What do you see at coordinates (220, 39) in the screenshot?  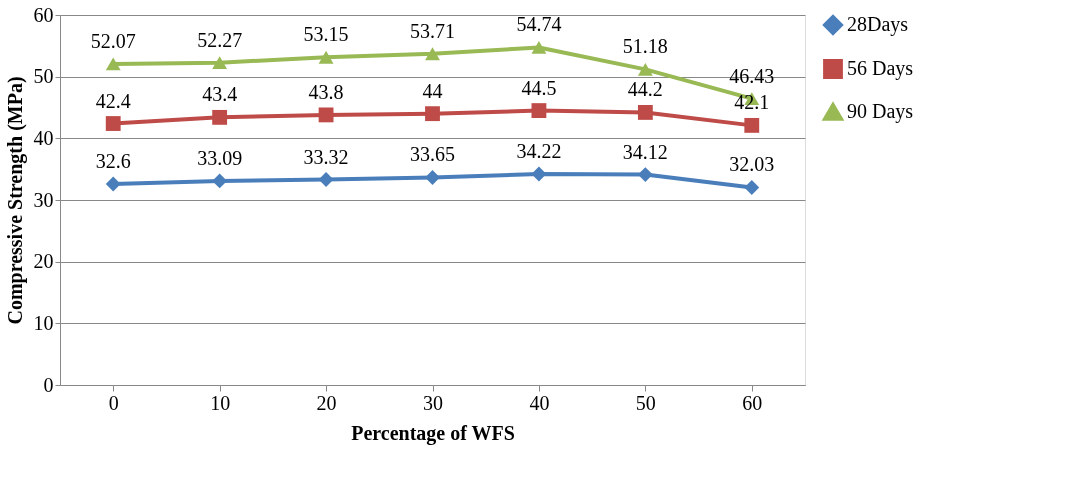 I see `data-label: 52.27` at bounding box center [220, 39].